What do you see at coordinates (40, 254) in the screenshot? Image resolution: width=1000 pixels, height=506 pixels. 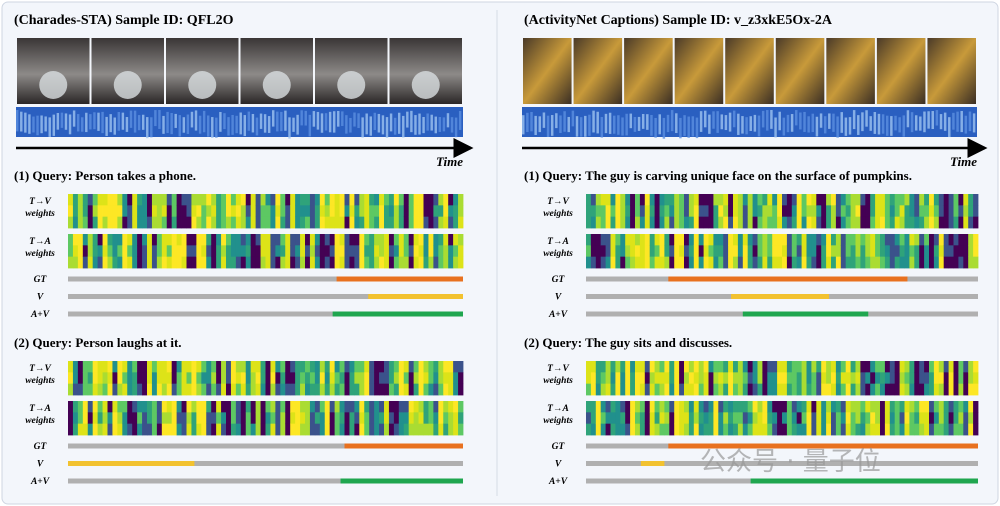 I see `heatmap-label: weights` at bounding box center [40, 254].